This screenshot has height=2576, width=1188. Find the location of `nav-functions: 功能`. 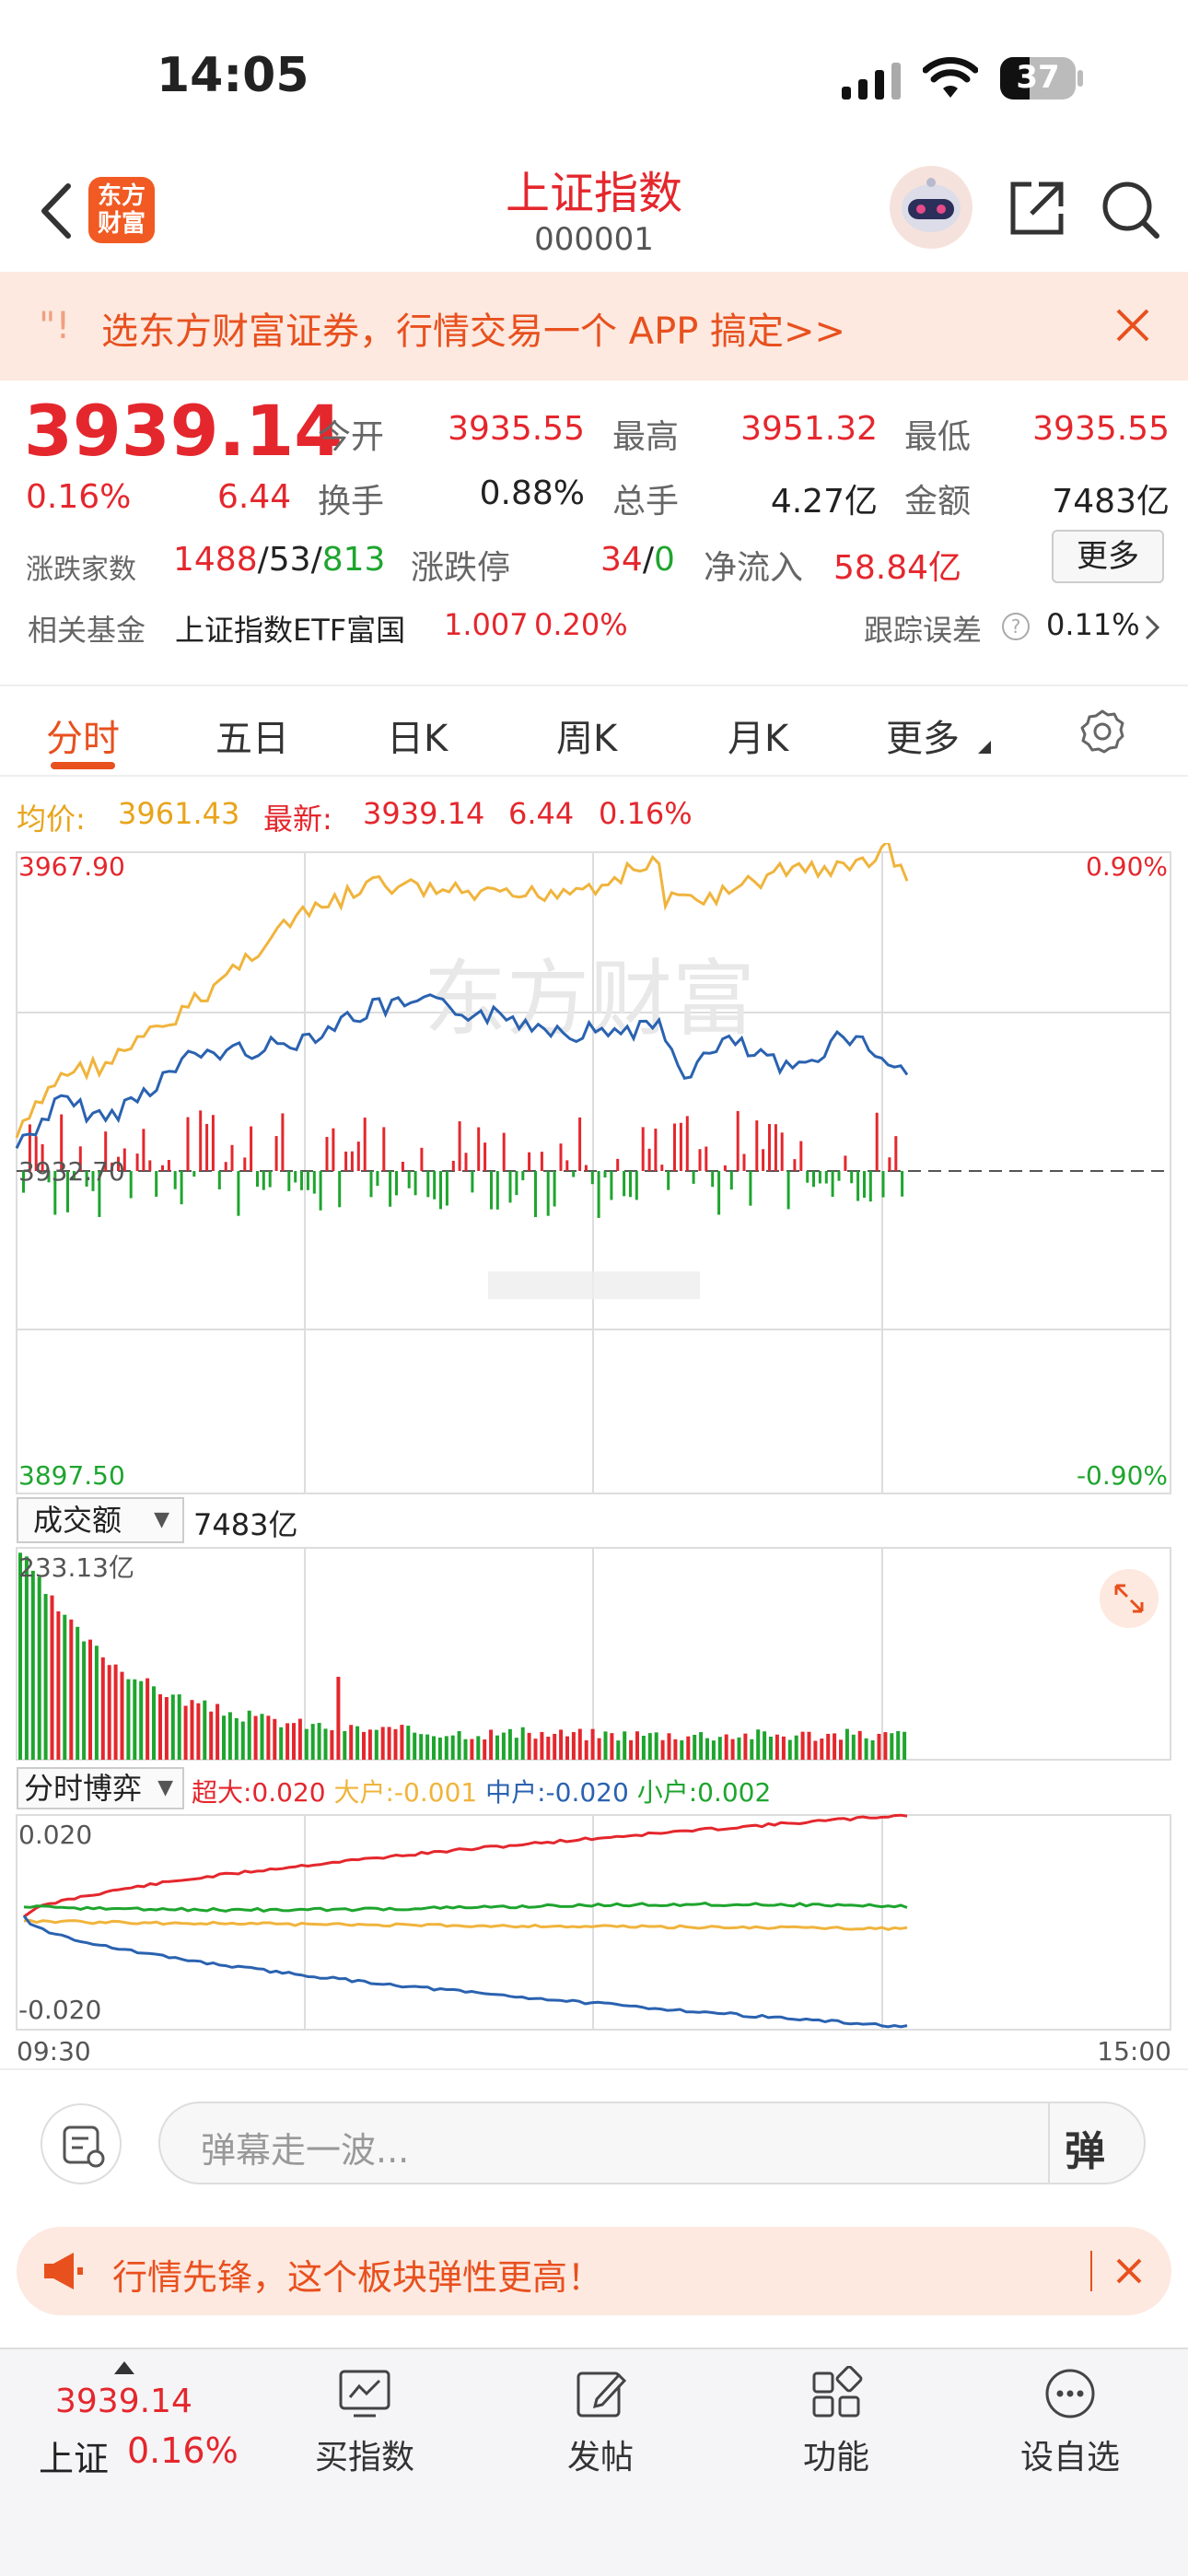

nav-functions: 功能 is located at coordinates (836, 2413).